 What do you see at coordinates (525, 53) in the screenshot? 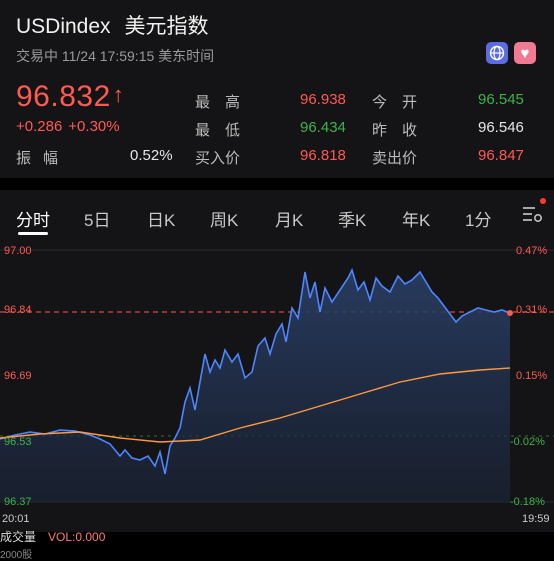
I see `favorite-heart-icon: ♥` at bounding box center [525, 53].